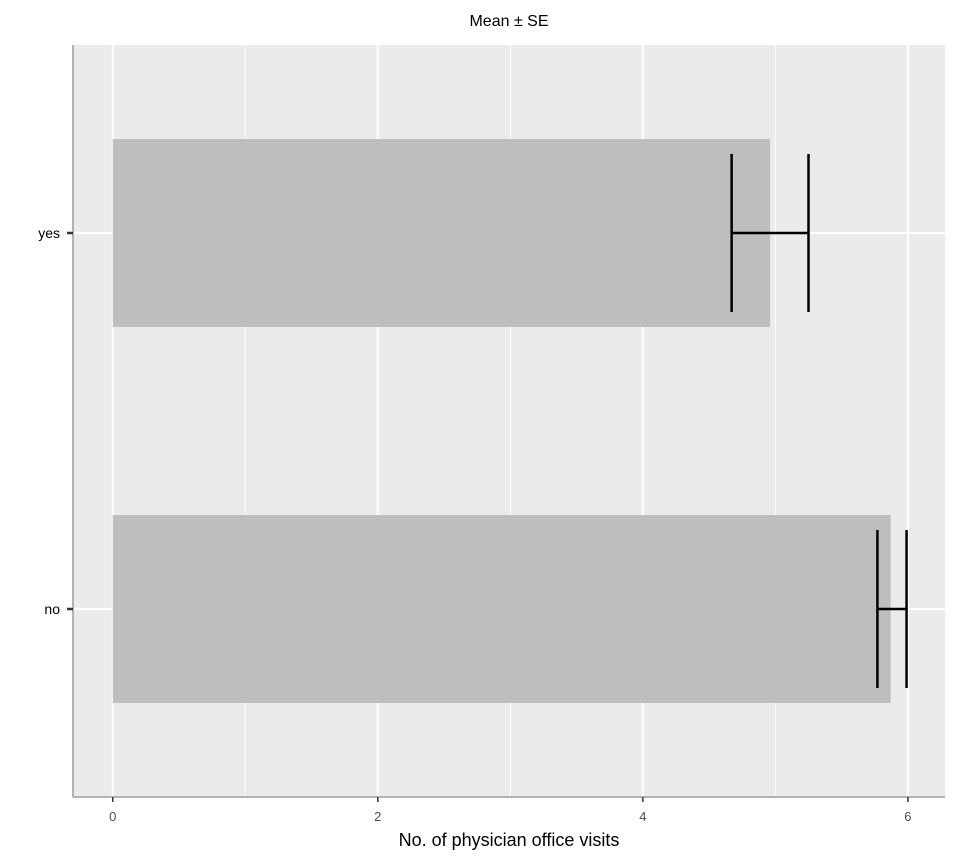 The height and width of the screenshot is (864, 960). I want to click on x-tick-label: 4, so click(642, 816).